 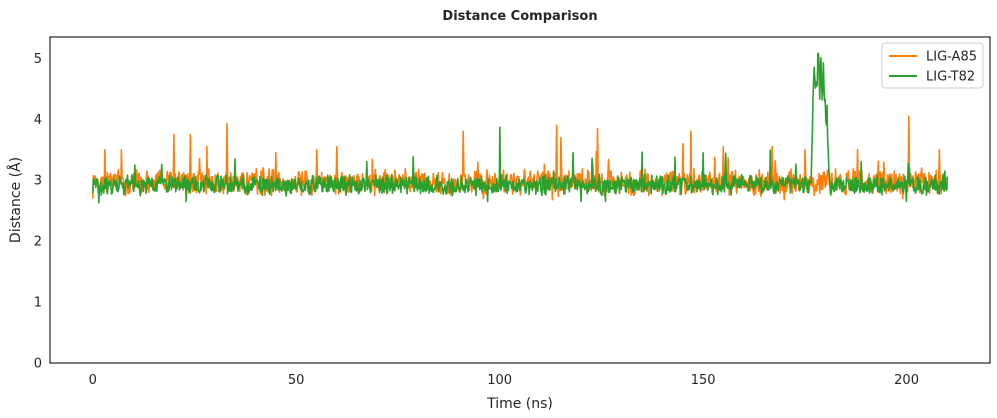 What do you see at coordinates (906, 380) in the screenshot?
I see `x-tick-label: 200` at bounding box center [906, 380].